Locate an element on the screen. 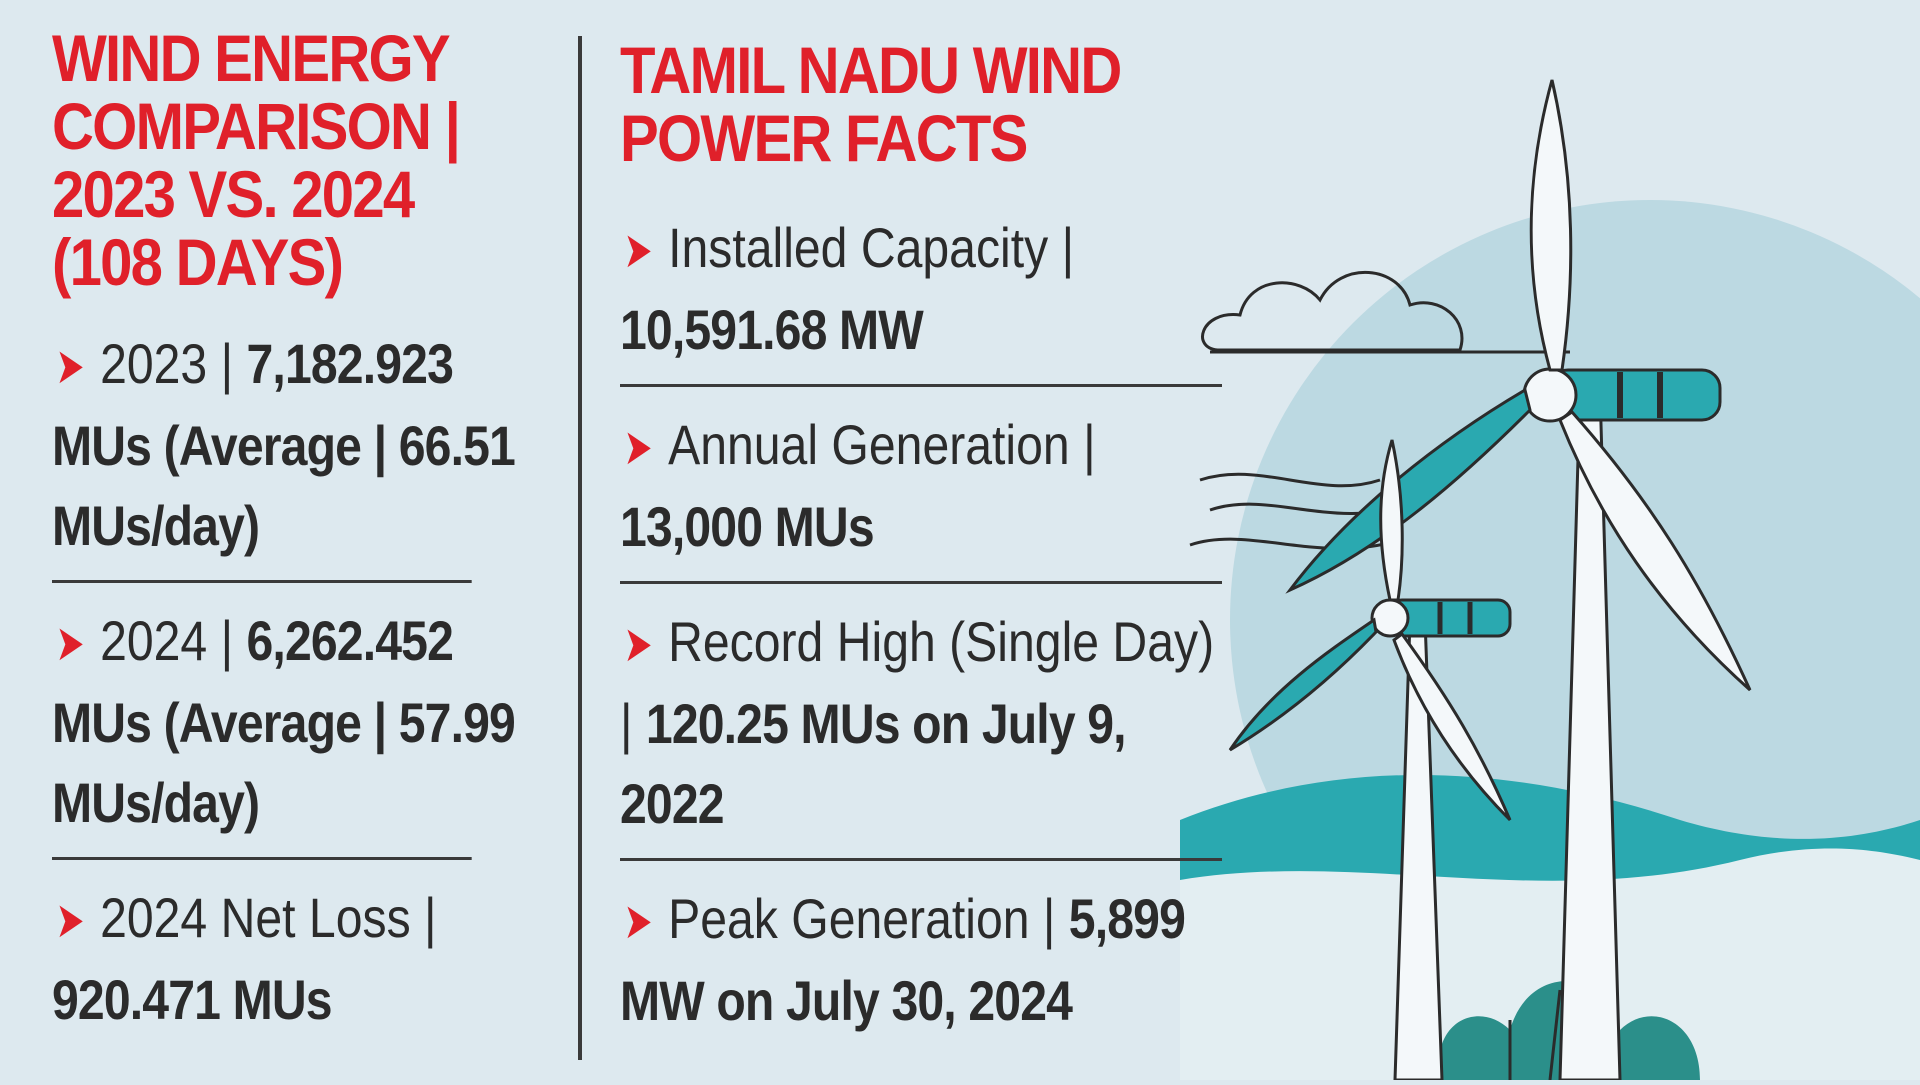  item-value: 5,899 MW on July 30, 2024 is located at coordinates (903, 959).